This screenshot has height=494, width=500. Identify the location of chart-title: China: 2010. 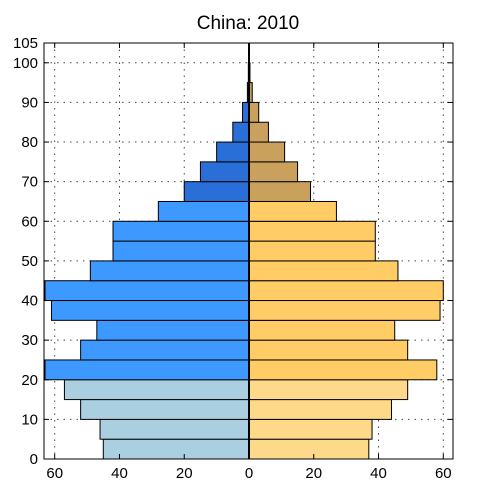
(248, 23).